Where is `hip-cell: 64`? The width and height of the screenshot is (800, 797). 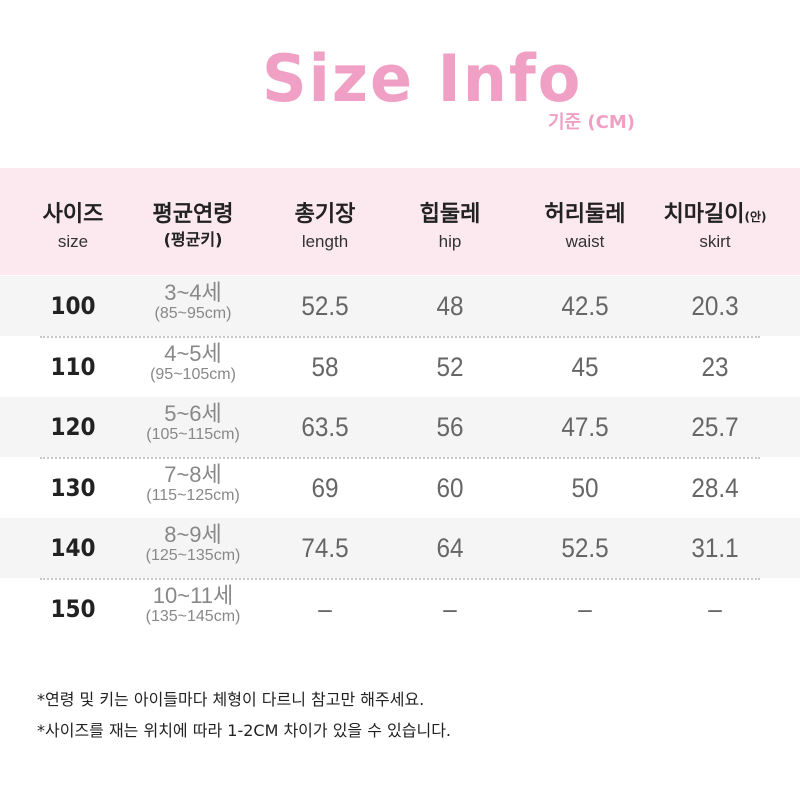
hip-cell: 64 is located at coordinates (450, 548).